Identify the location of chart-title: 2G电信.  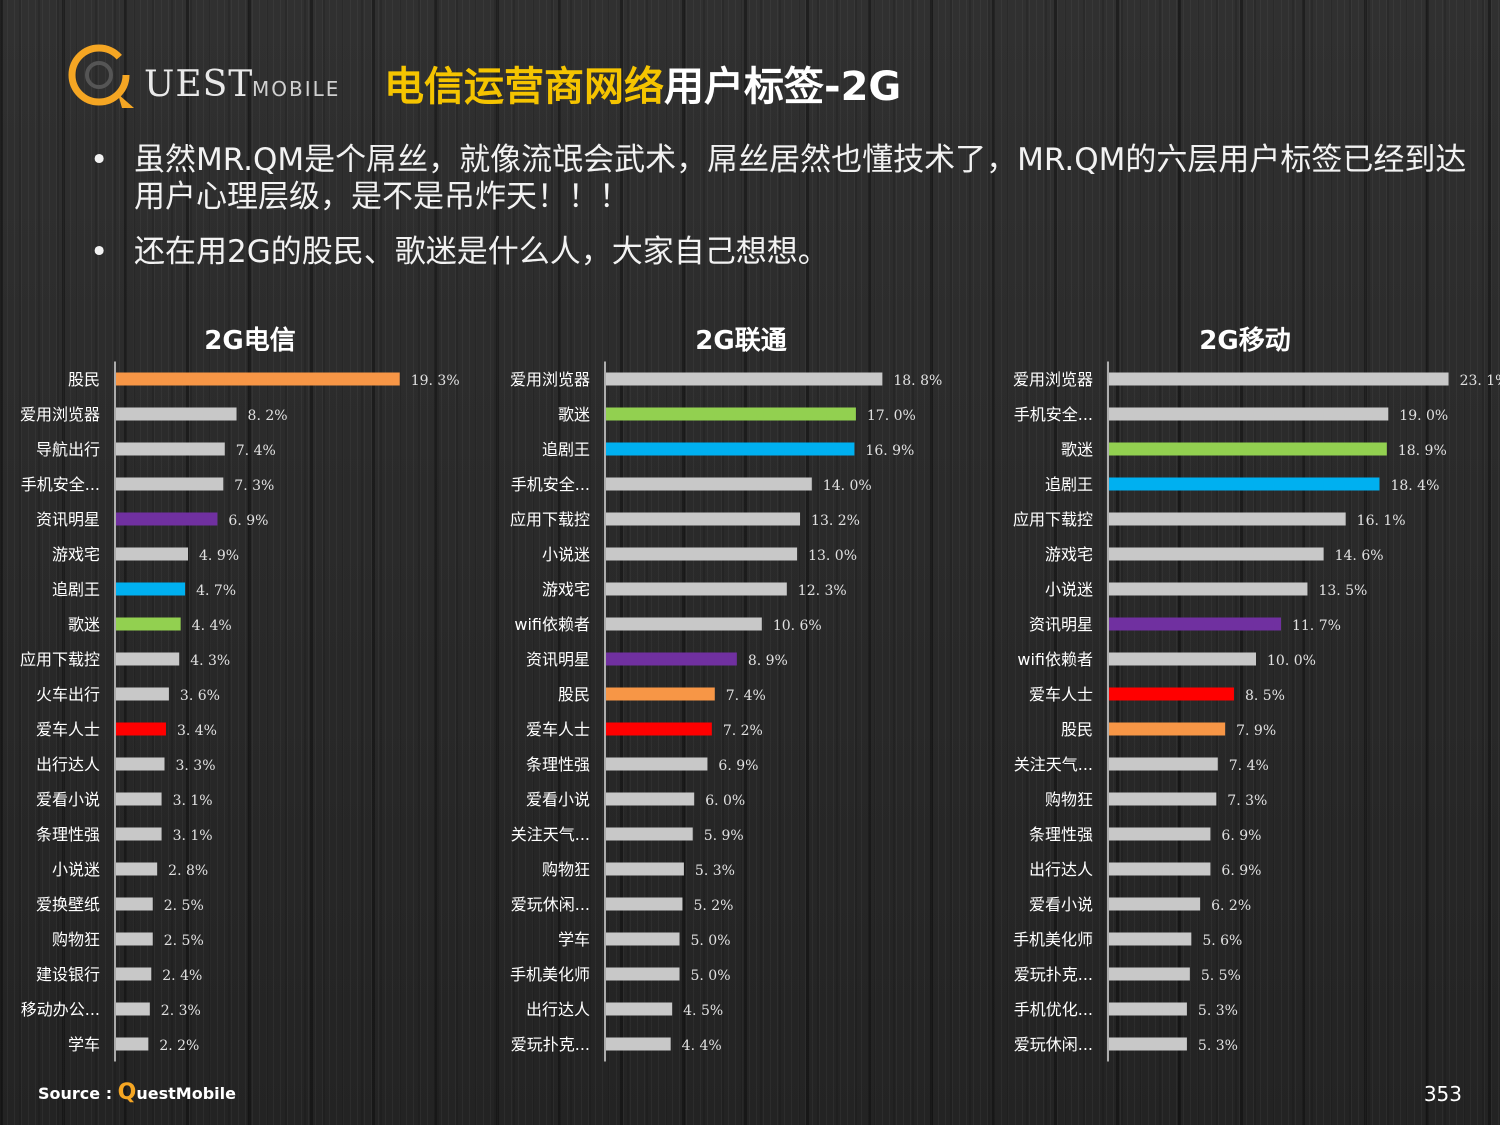
(250, 341).